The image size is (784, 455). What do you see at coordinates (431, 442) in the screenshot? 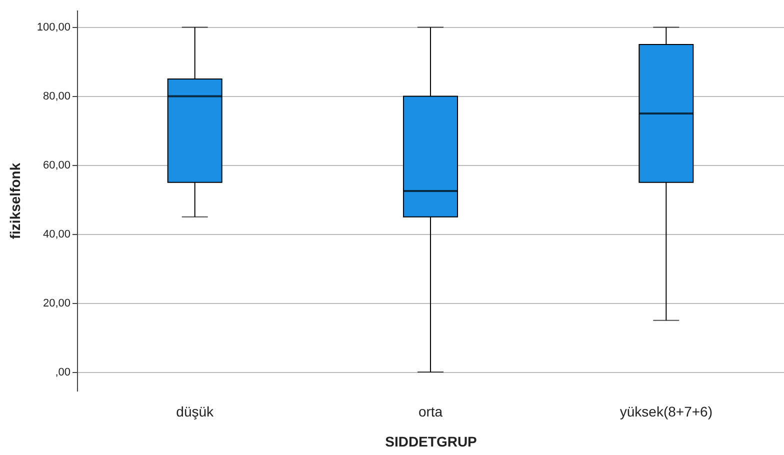
I see `x-axis-title: SIDDETGRUP` at bounding box center [431, 442].